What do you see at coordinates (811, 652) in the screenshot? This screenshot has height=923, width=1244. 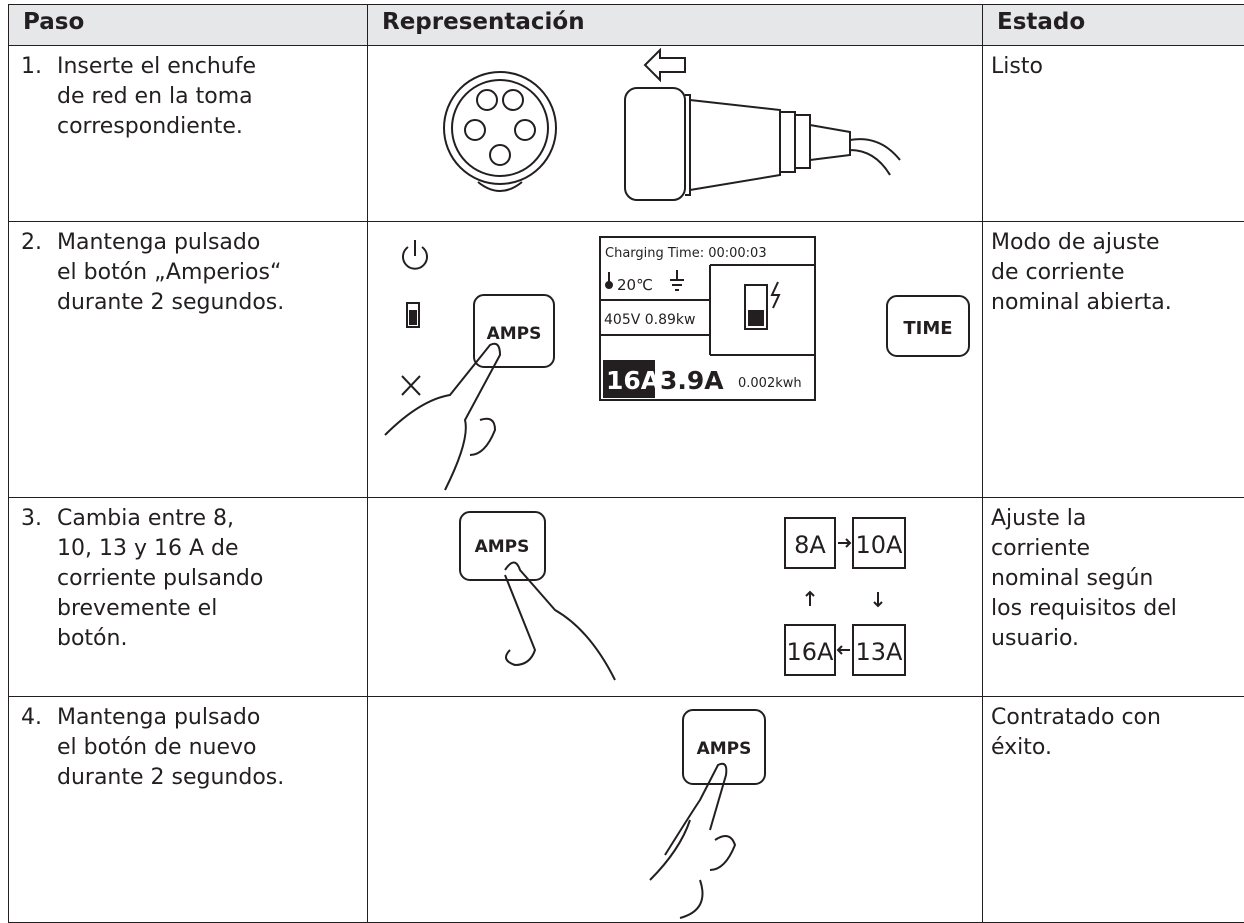 I see `cycle-label: 16A` at bounding box center [811, 652].